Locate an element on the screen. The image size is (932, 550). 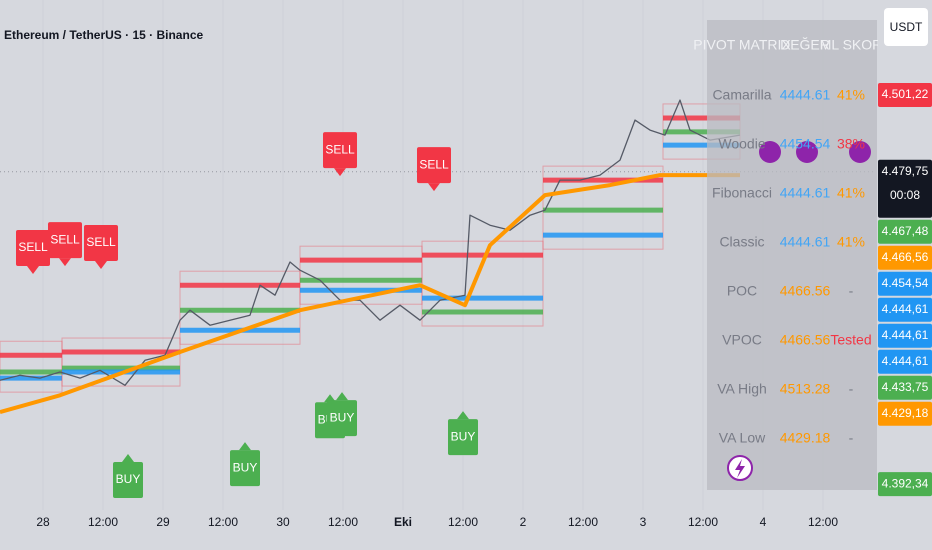
price-tag-label: 4.454,54 is located at coordinates (905, 283).